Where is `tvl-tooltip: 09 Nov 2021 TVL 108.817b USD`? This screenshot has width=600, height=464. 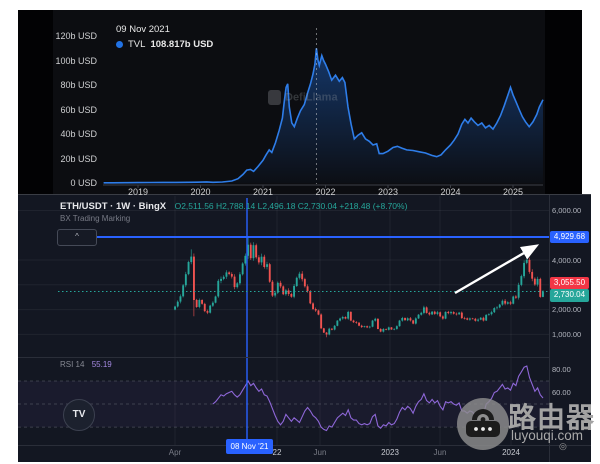
tvl-tooltip: 09 Nov 2021 TVL 108.817b USD is located at coordinates (164, 37).